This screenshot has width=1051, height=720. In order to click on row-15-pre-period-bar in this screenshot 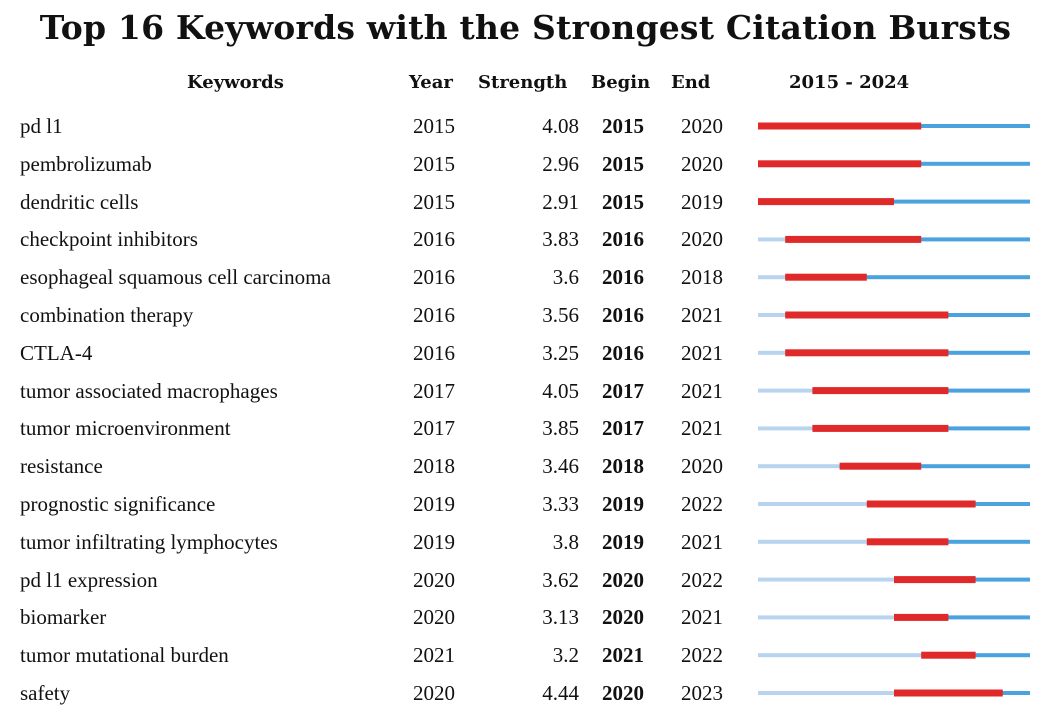, I will do `click(840, 655)`.